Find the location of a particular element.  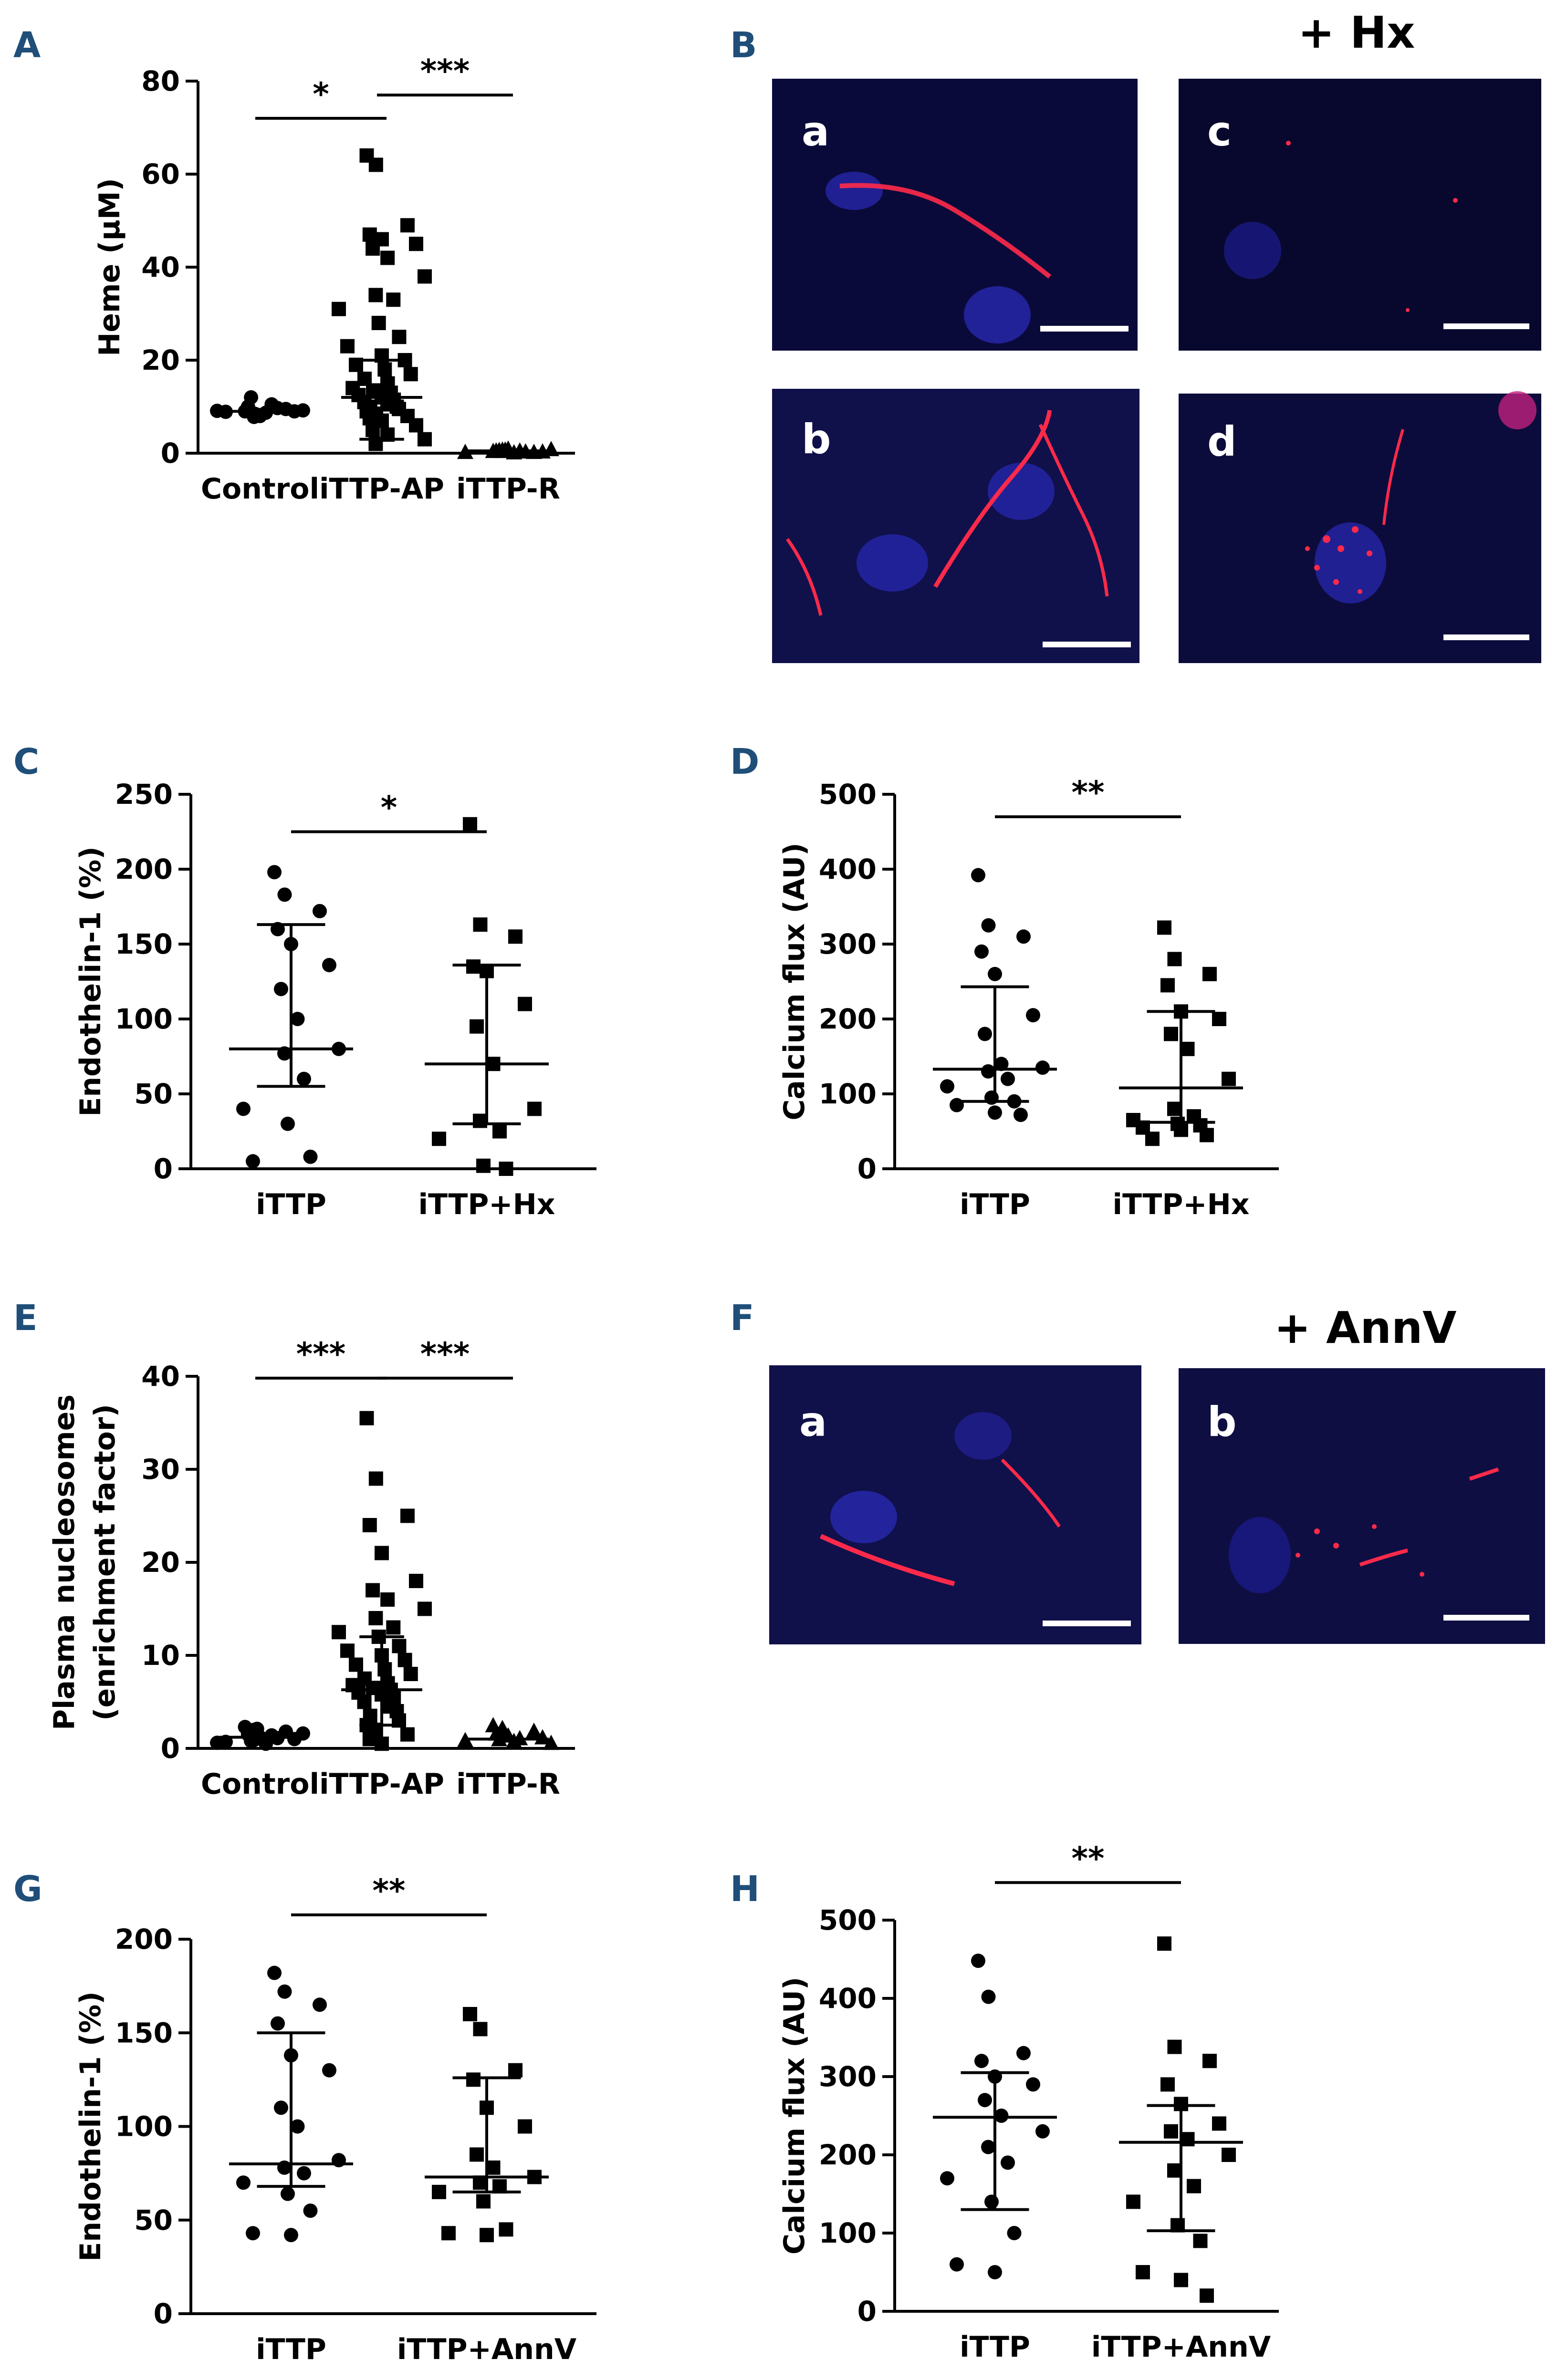

panel-letter-h: H is located at coordinates (745, 1889).